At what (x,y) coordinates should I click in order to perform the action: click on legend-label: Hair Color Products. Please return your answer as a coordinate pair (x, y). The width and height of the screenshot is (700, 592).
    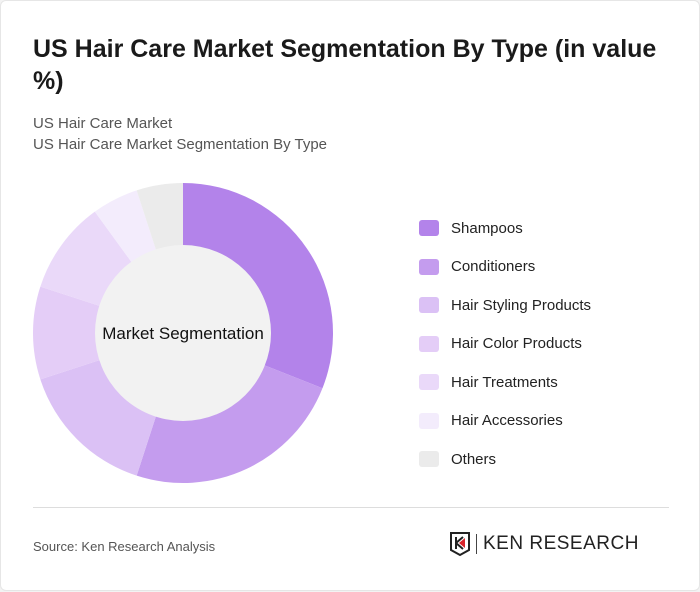
    Looking at the image, I should click on (516, 344).